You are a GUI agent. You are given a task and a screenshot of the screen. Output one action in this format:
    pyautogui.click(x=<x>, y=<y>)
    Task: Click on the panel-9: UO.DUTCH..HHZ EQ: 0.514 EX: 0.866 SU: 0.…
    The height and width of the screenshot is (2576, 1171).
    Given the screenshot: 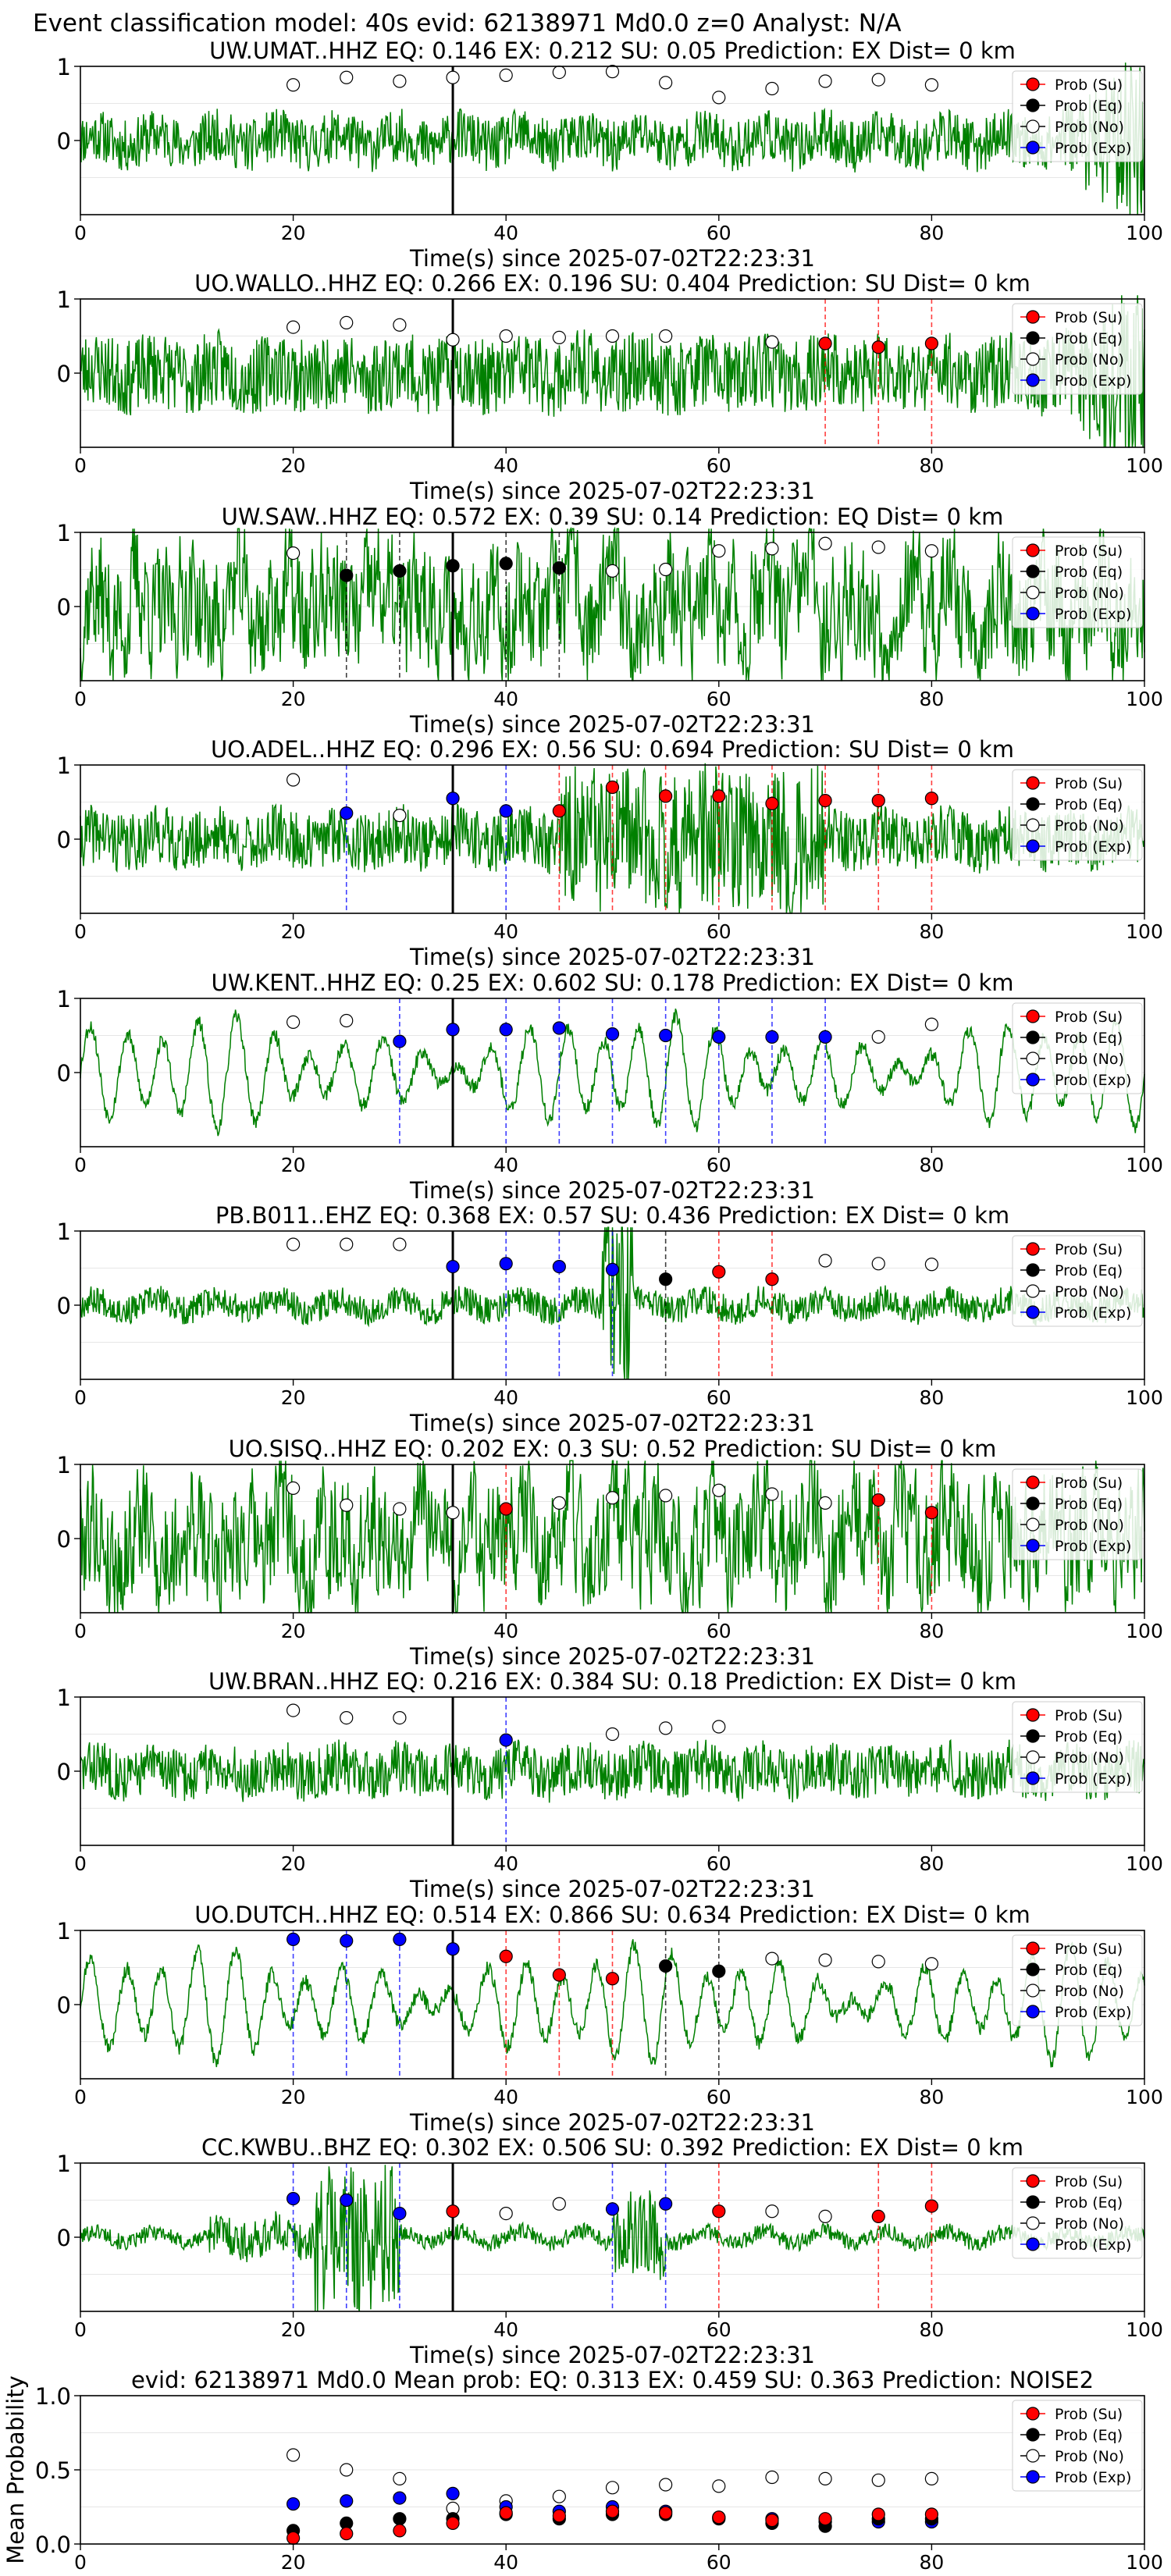 What is the action you would take?
    pyautogui.click(x=610, y=2019)
    